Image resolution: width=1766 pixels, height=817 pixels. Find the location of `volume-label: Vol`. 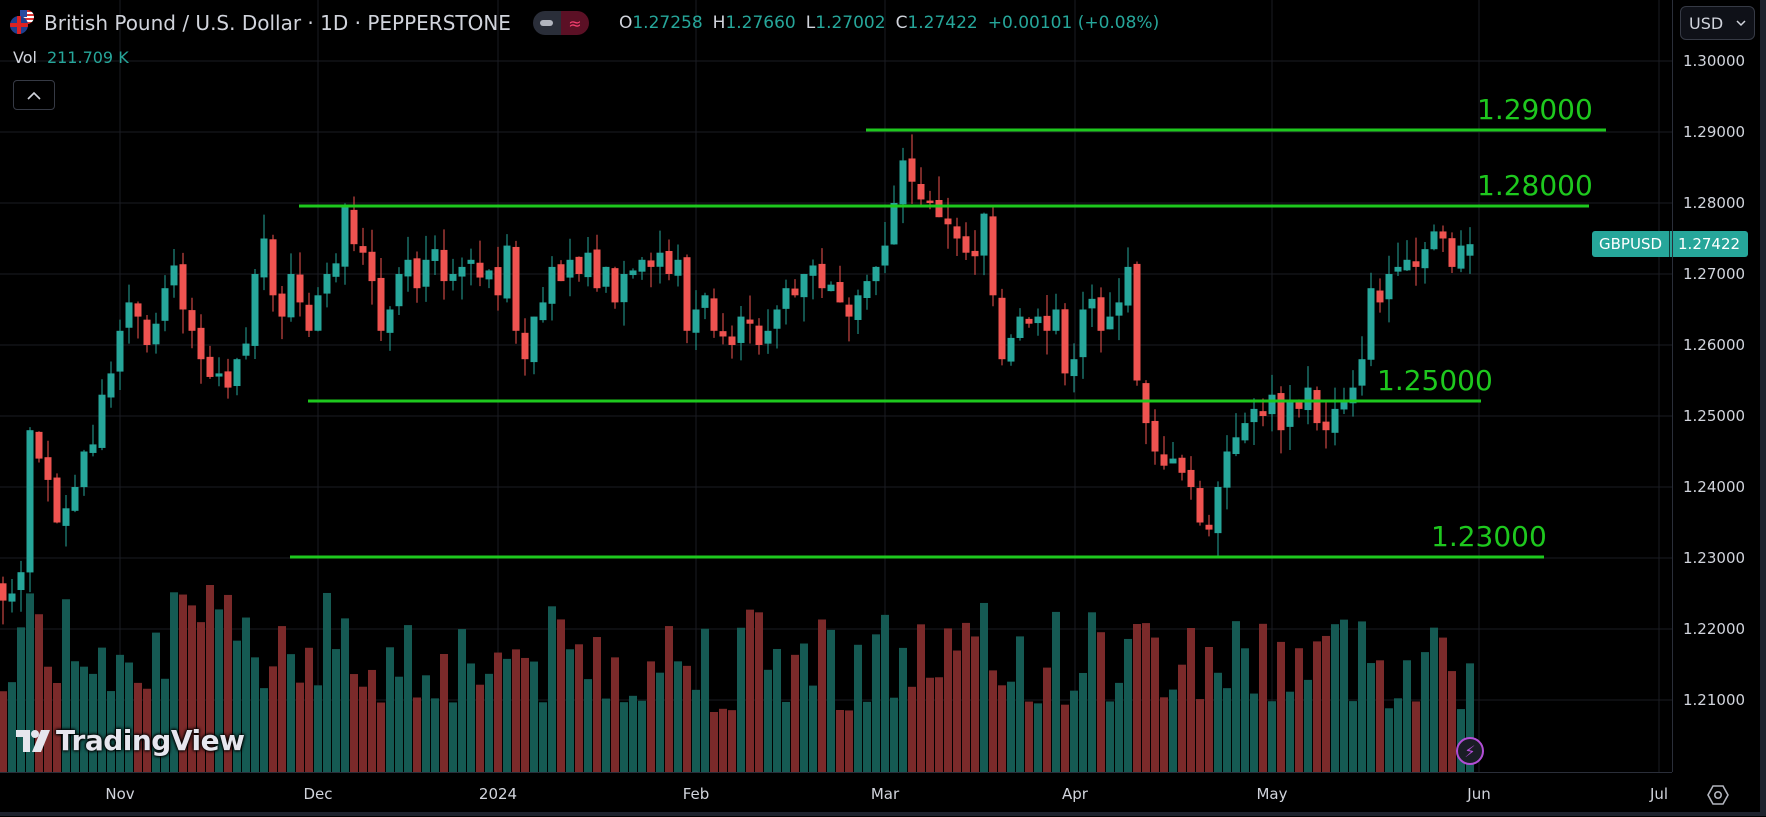

volume-label: Vol is located at coordinates (25, 57).